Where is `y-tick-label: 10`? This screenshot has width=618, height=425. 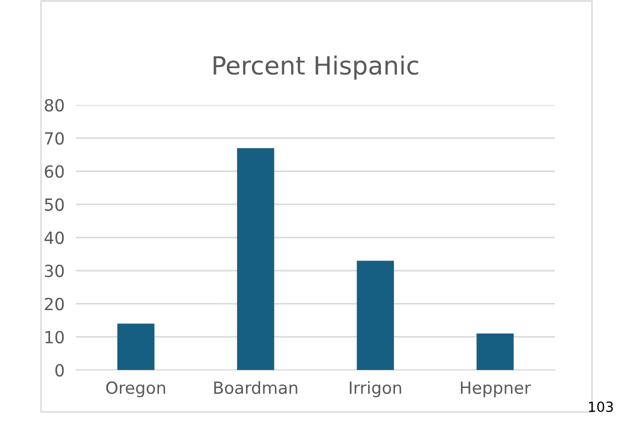
y-tick-label: 10 is located at coordinates (55, 337).